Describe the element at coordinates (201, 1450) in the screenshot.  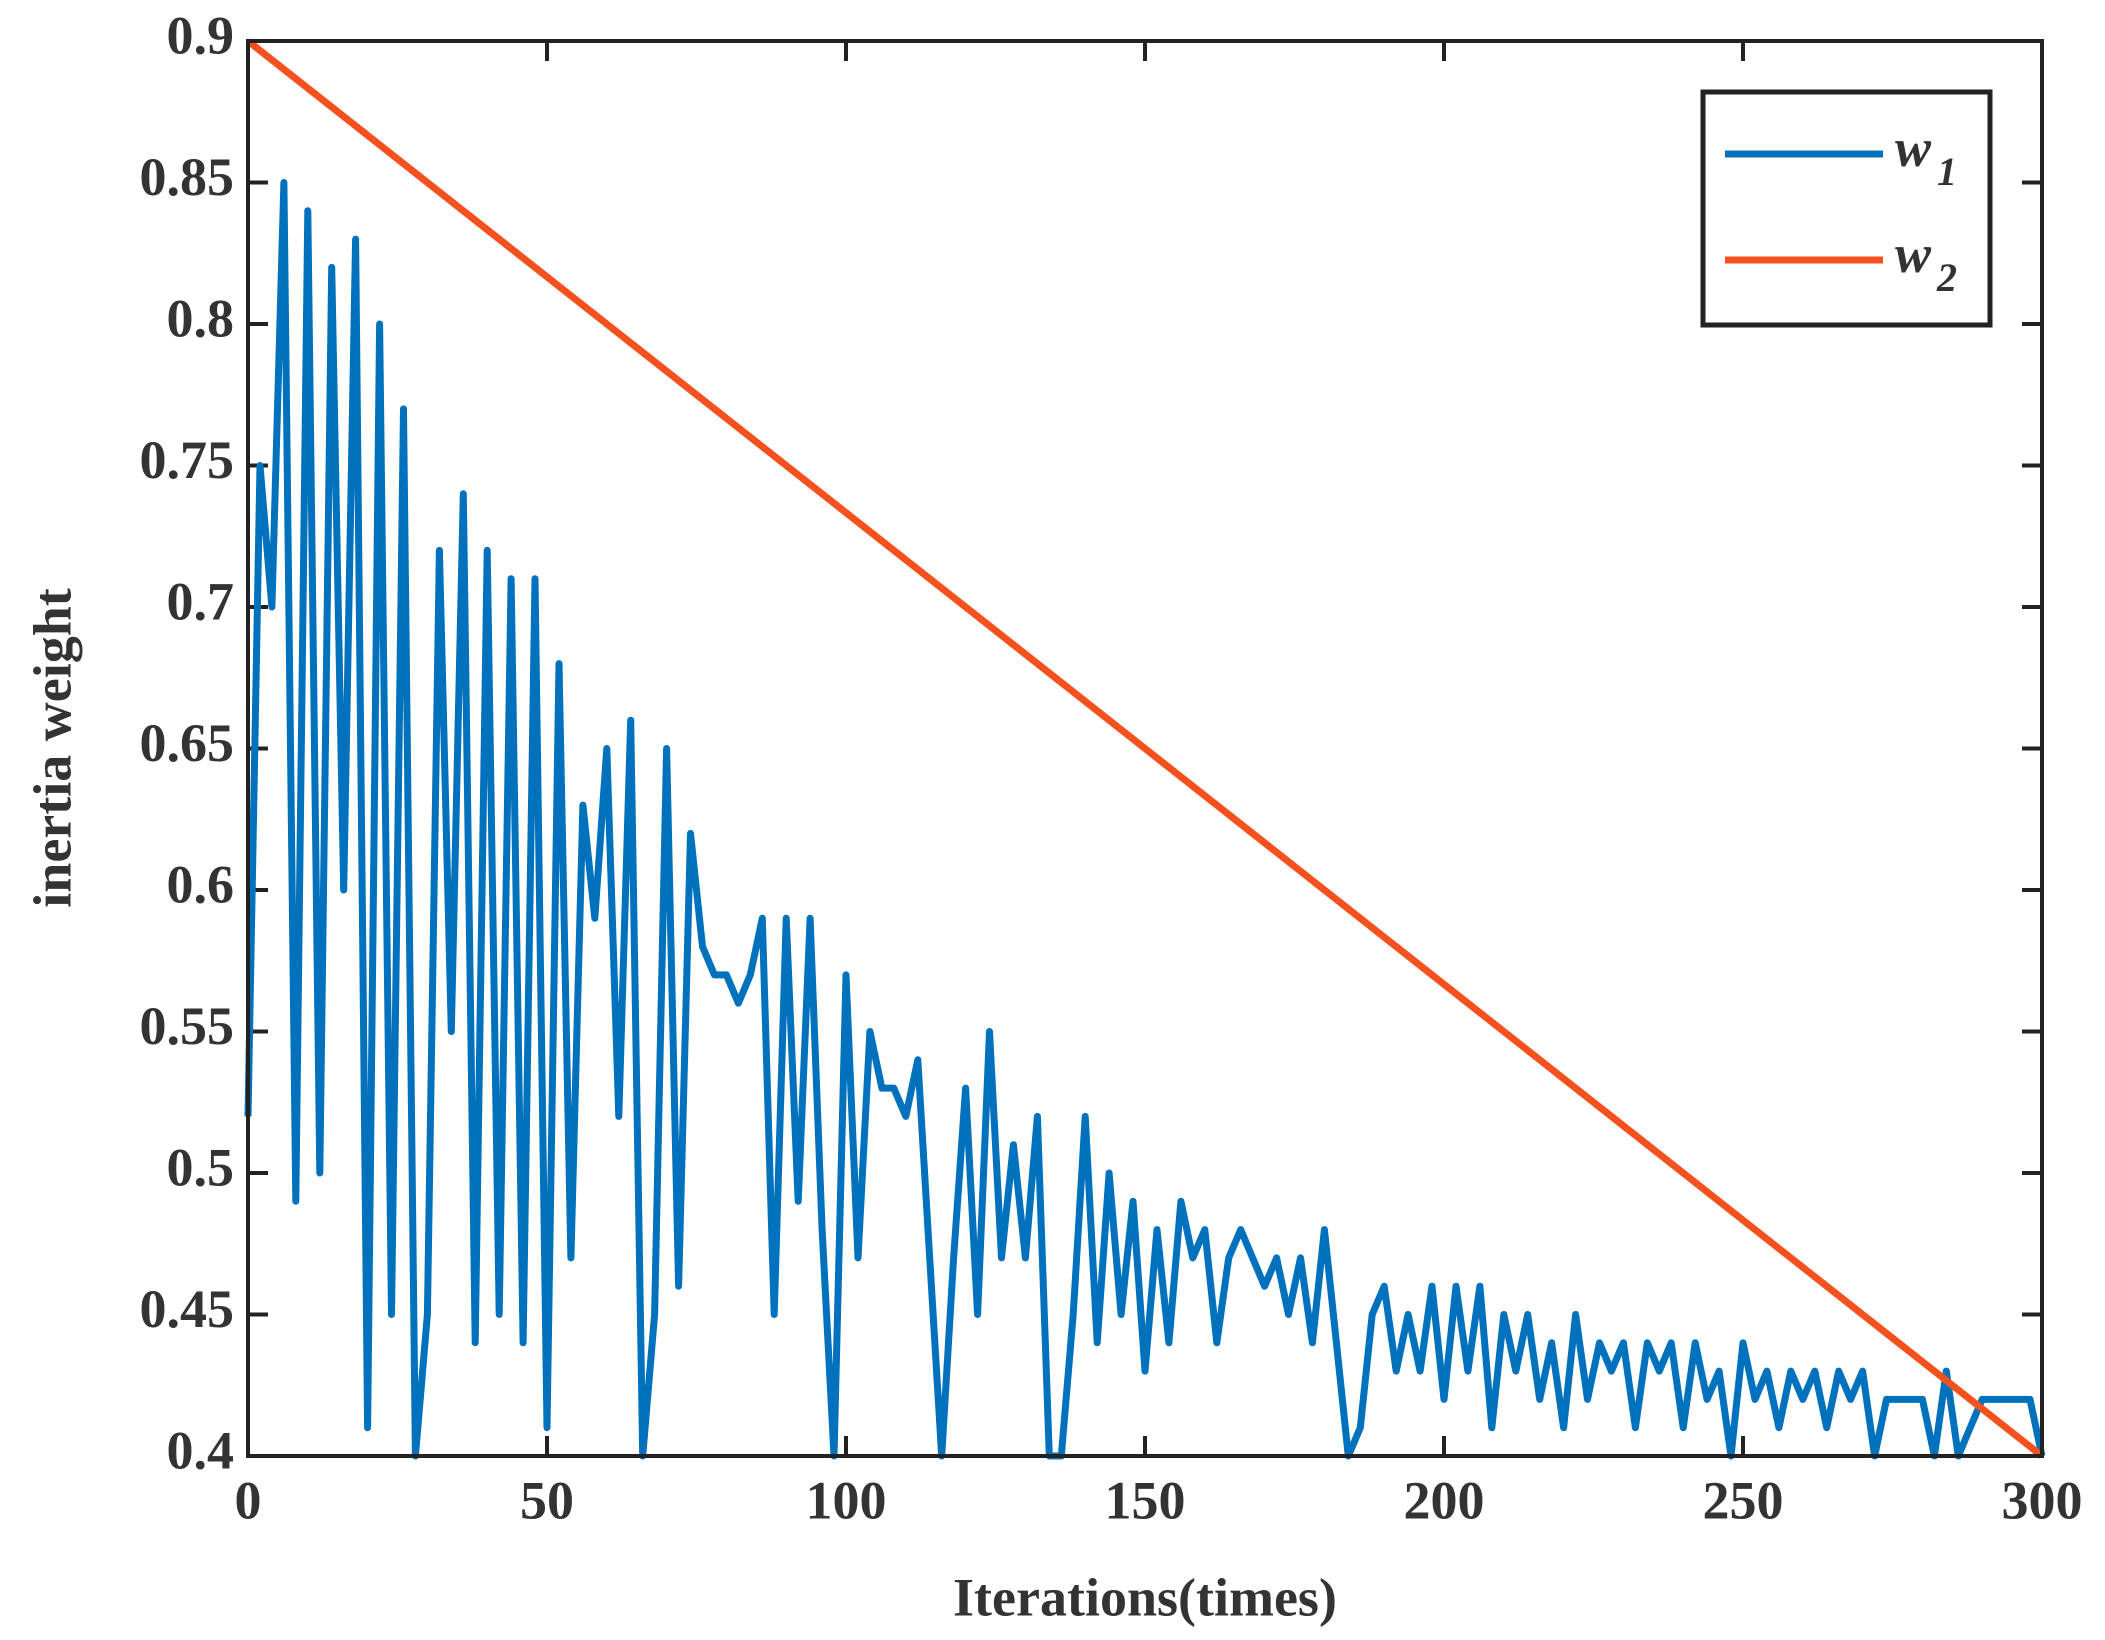
I see `y-tick-label: 0.4` at that location.